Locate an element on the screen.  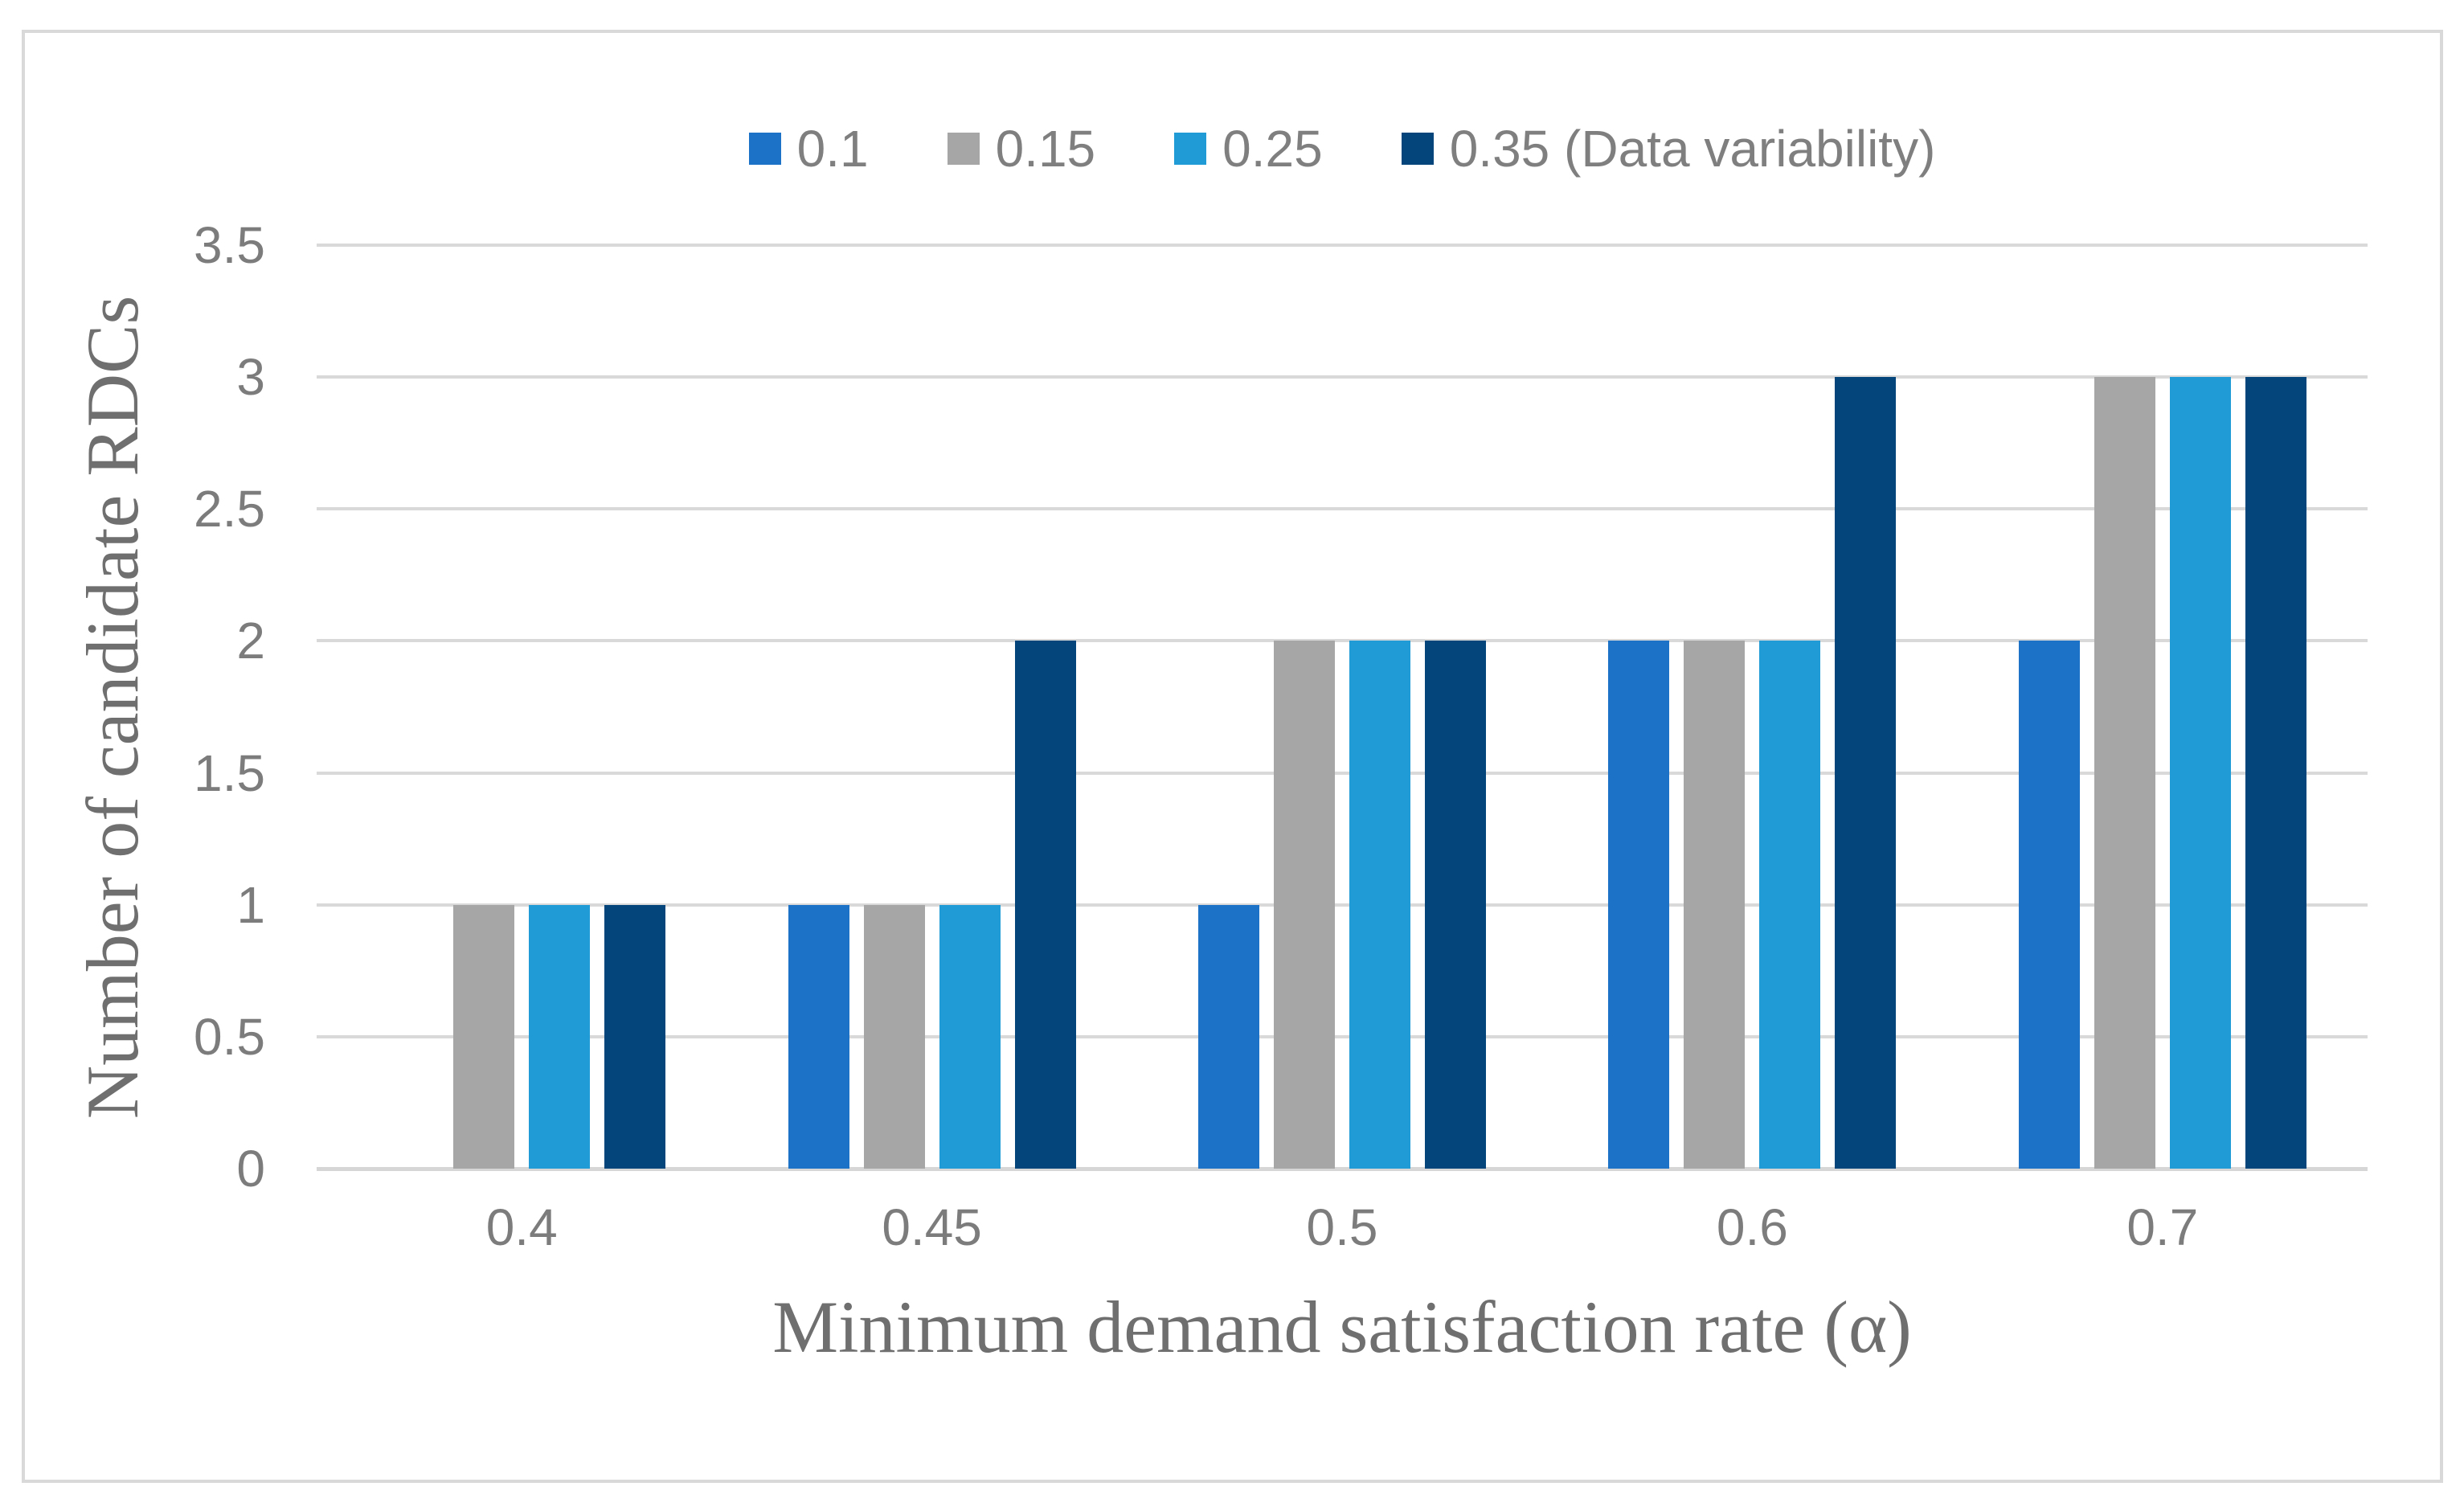
x-axis-line is located at coordinates (1342, 1169).